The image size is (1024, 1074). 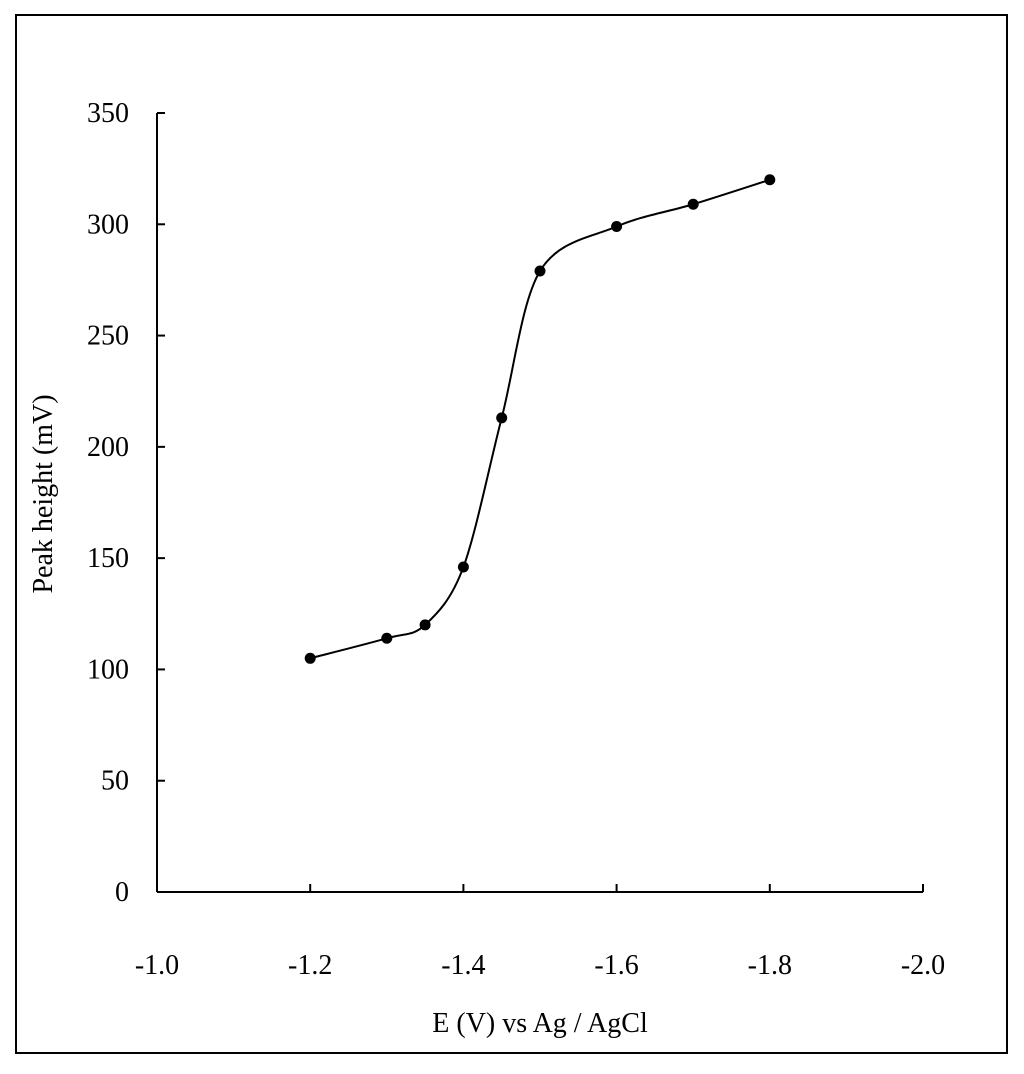 I want to click on x-axis-label: E (V) vs Ag / AgCl, so click(x=540, y=1023).